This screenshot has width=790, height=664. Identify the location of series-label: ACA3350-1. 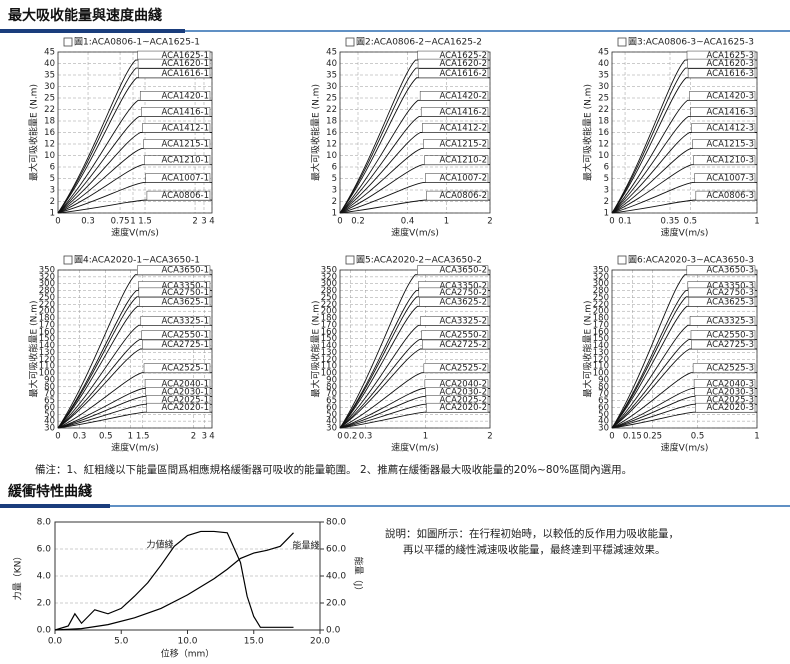
(185, 287).